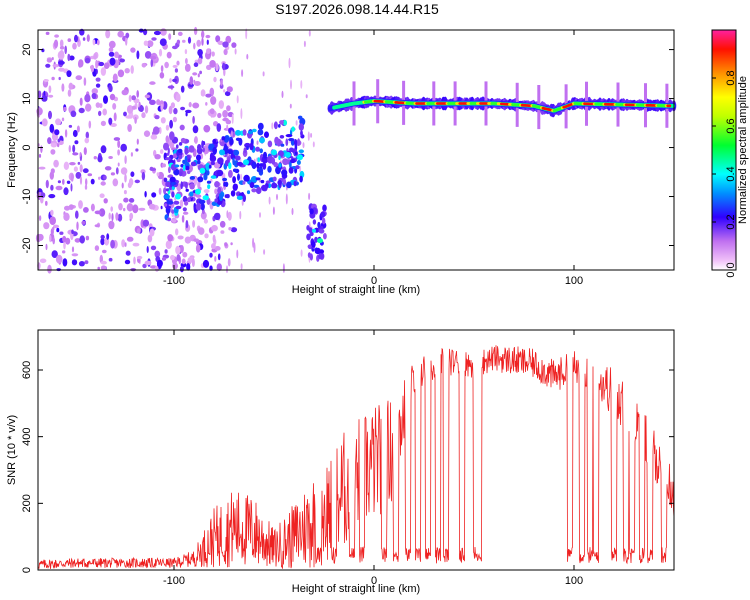 The image size is (750, 600). I want to click on x-tick-label: 0, so click(374, 581).